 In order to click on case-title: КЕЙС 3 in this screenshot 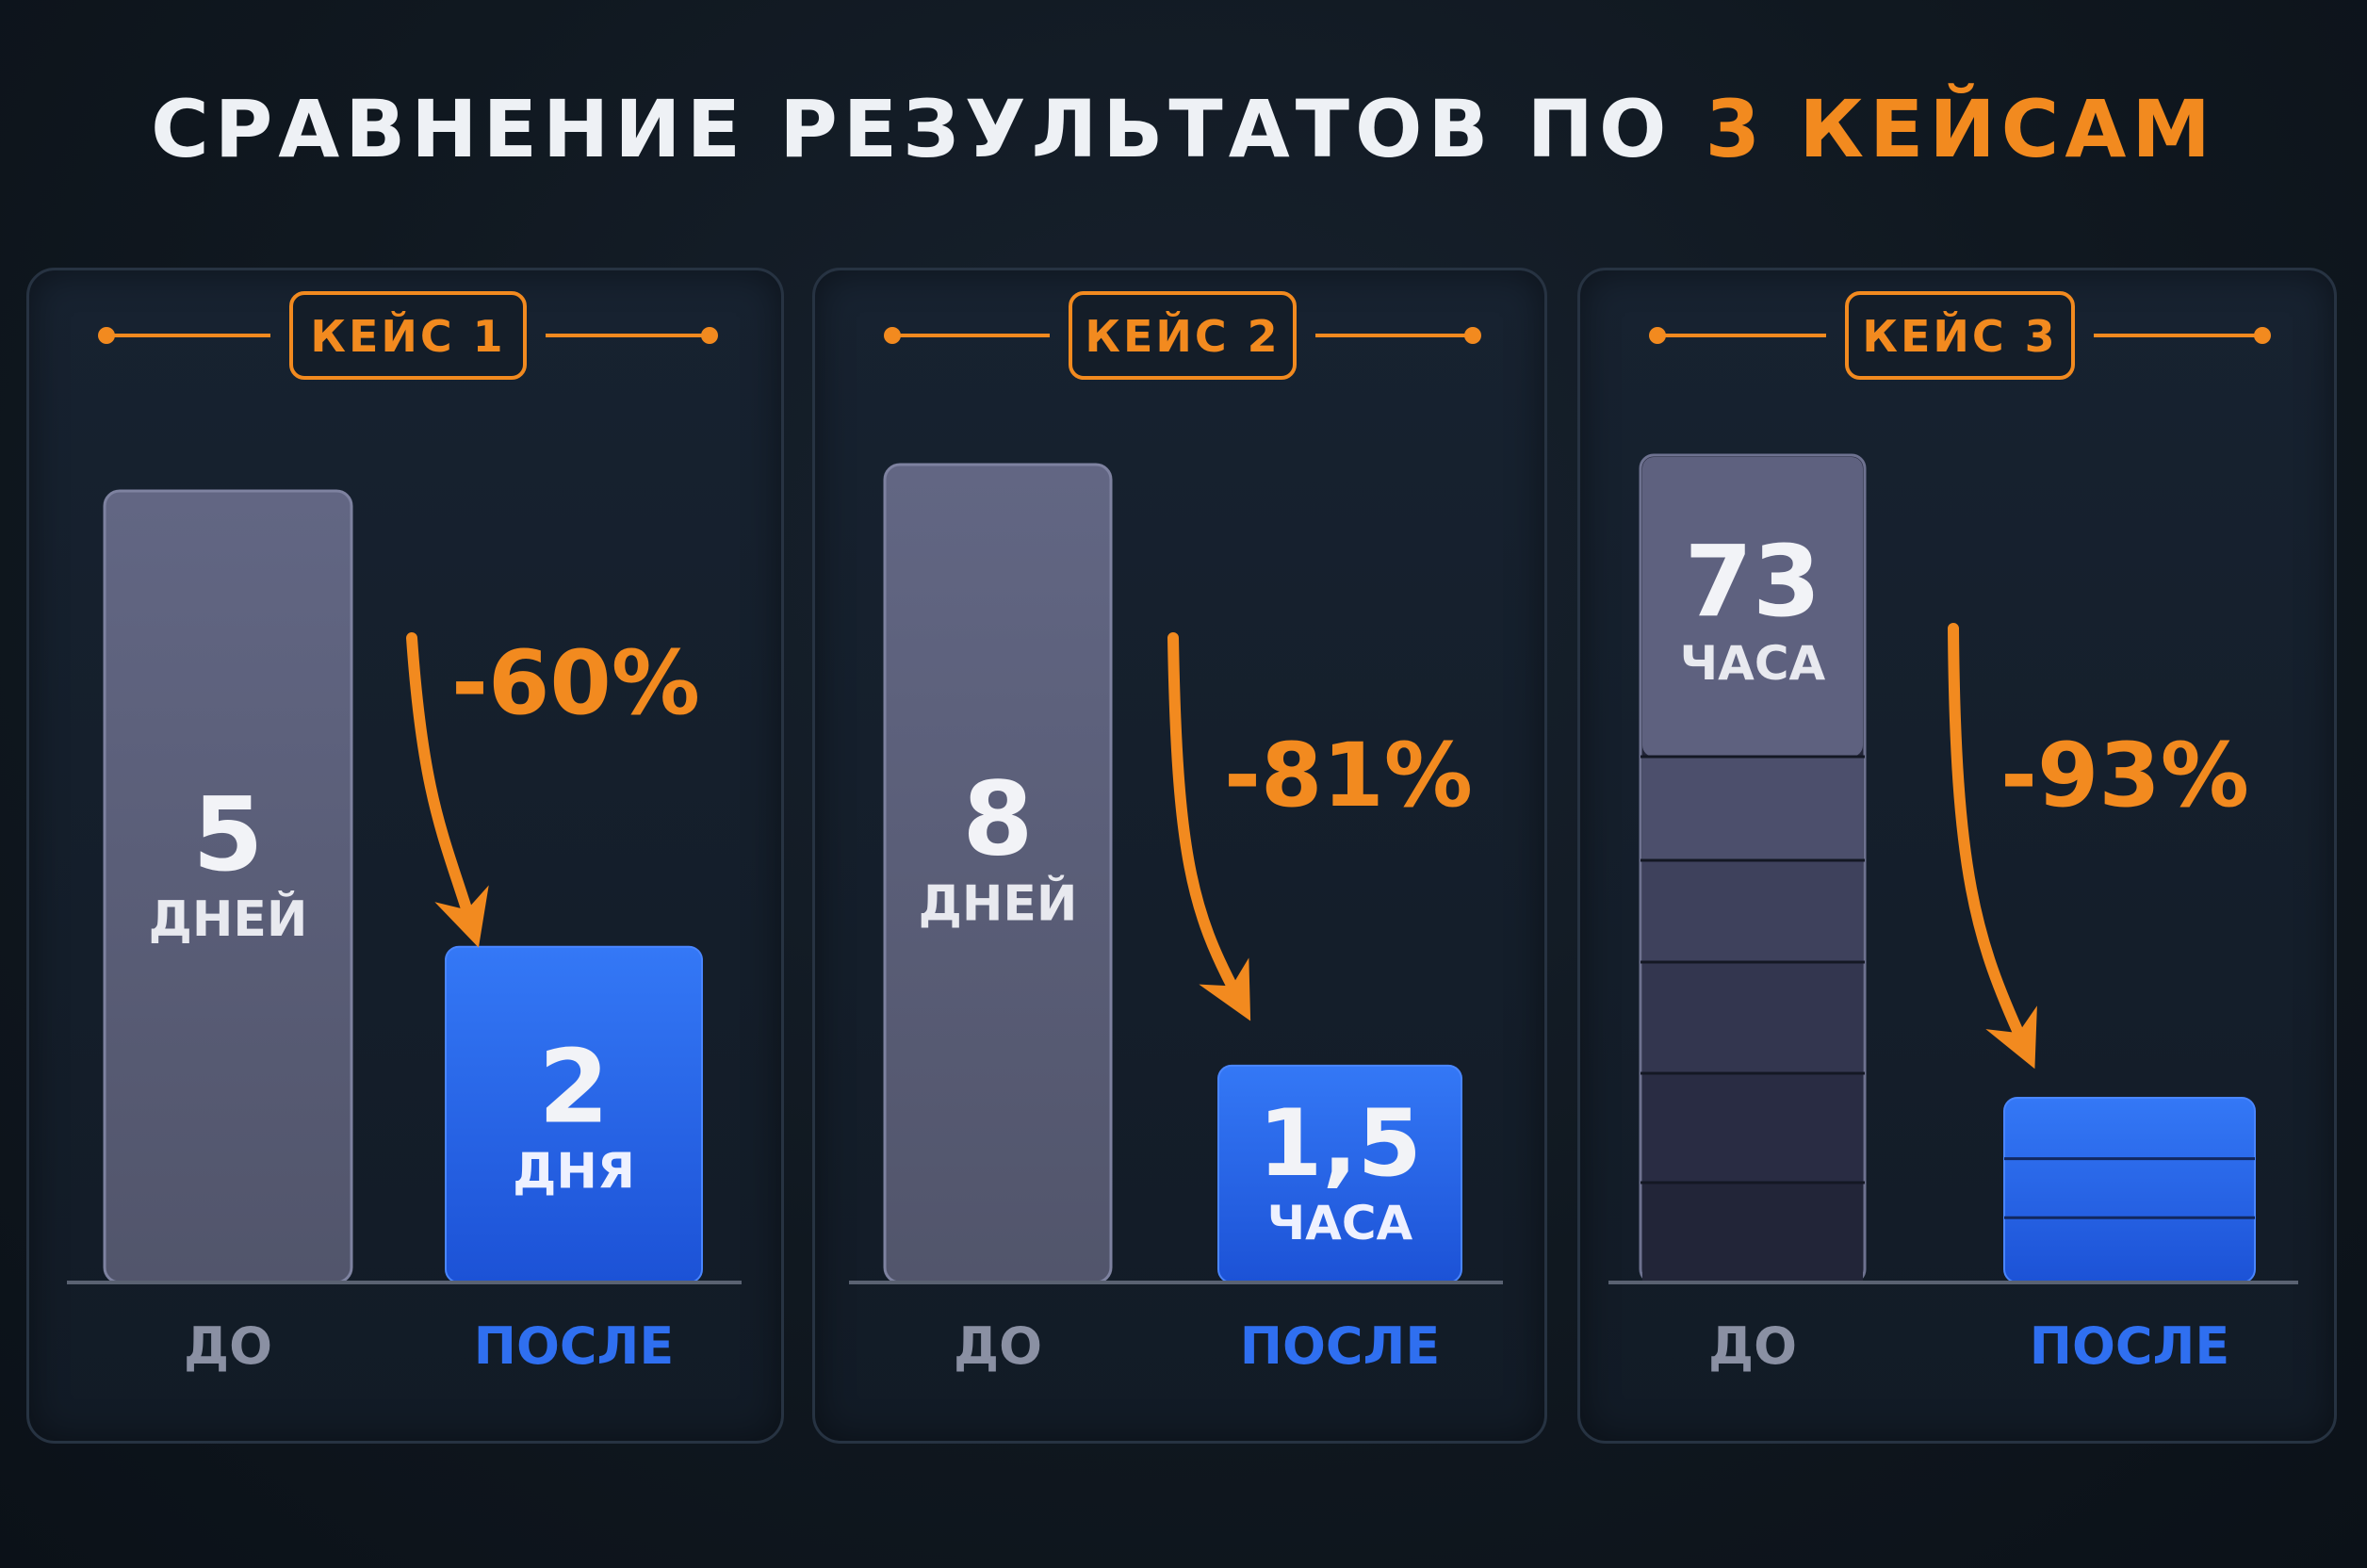, I will do `click(1960, 336)`.